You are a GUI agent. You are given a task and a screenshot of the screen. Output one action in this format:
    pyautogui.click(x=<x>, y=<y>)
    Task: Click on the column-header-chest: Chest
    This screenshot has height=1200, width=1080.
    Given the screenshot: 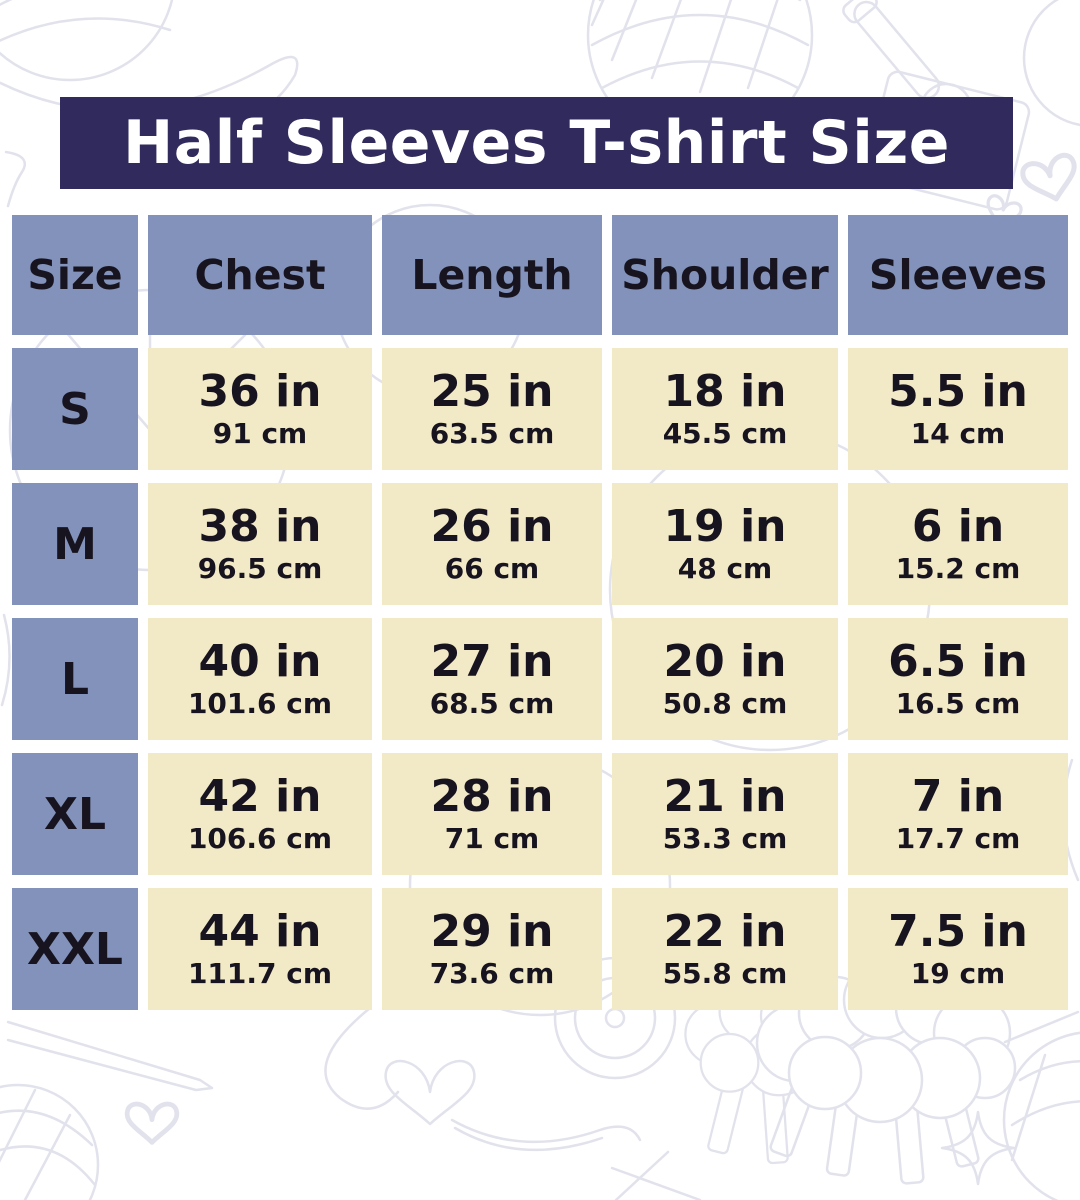 What is the action you would take?
    pyautogui.click(x=260, y=275)
    